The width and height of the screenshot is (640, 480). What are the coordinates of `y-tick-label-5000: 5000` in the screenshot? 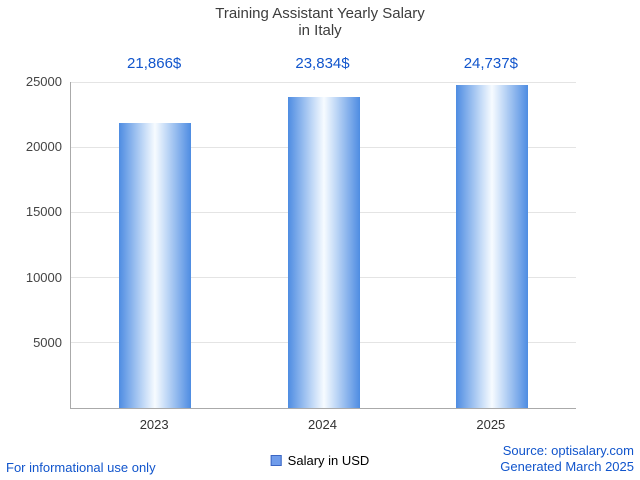 It's located at (47, 342).